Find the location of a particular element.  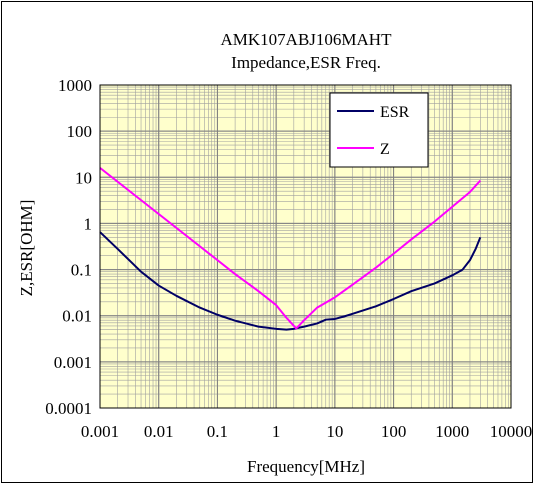

x-tick-label: 10000 is located at coordinates (511, 431).